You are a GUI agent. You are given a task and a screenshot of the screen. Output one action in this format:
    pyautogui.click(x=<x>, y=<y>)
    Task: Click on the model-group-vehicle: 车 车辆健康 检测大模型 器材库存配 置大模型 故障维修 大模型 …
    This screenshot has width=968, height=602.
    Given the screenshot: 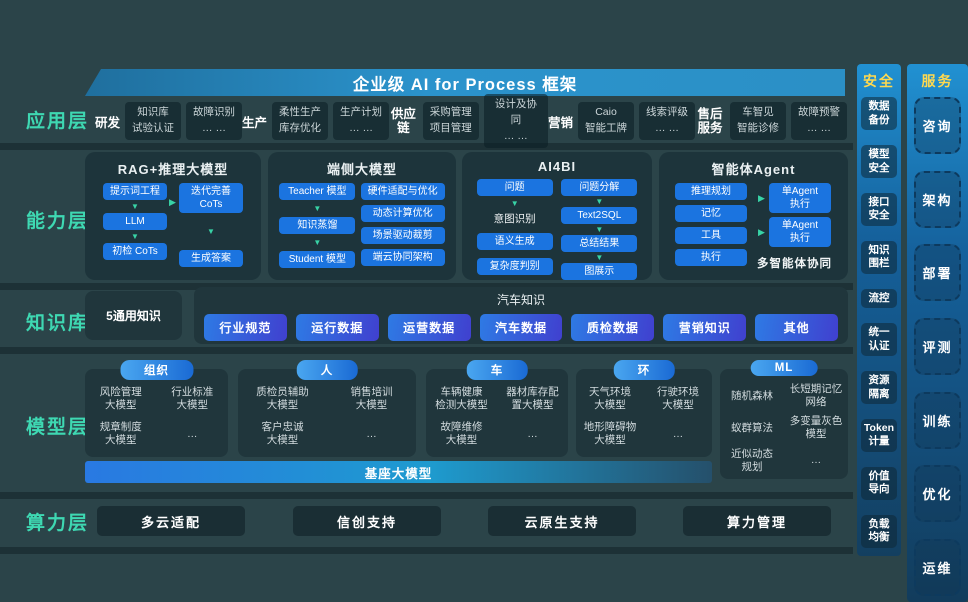 What is the action you would take?
    pyautogui.click(x=497, y=408)
    